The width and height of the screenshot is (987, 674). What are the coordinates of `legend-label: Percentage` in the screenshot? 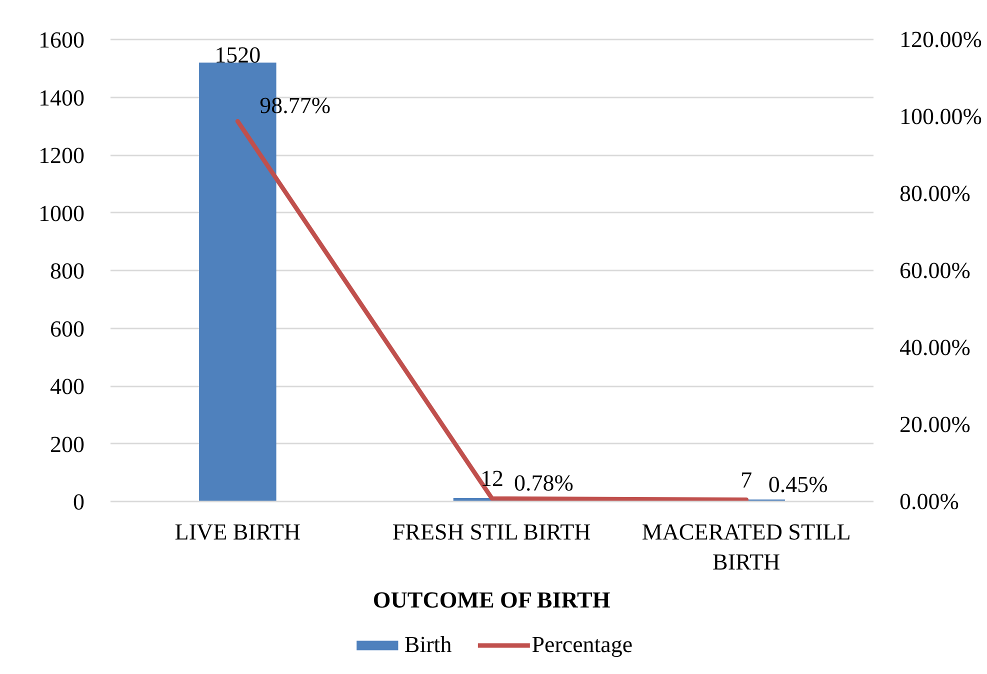 It's located at (582, 645).